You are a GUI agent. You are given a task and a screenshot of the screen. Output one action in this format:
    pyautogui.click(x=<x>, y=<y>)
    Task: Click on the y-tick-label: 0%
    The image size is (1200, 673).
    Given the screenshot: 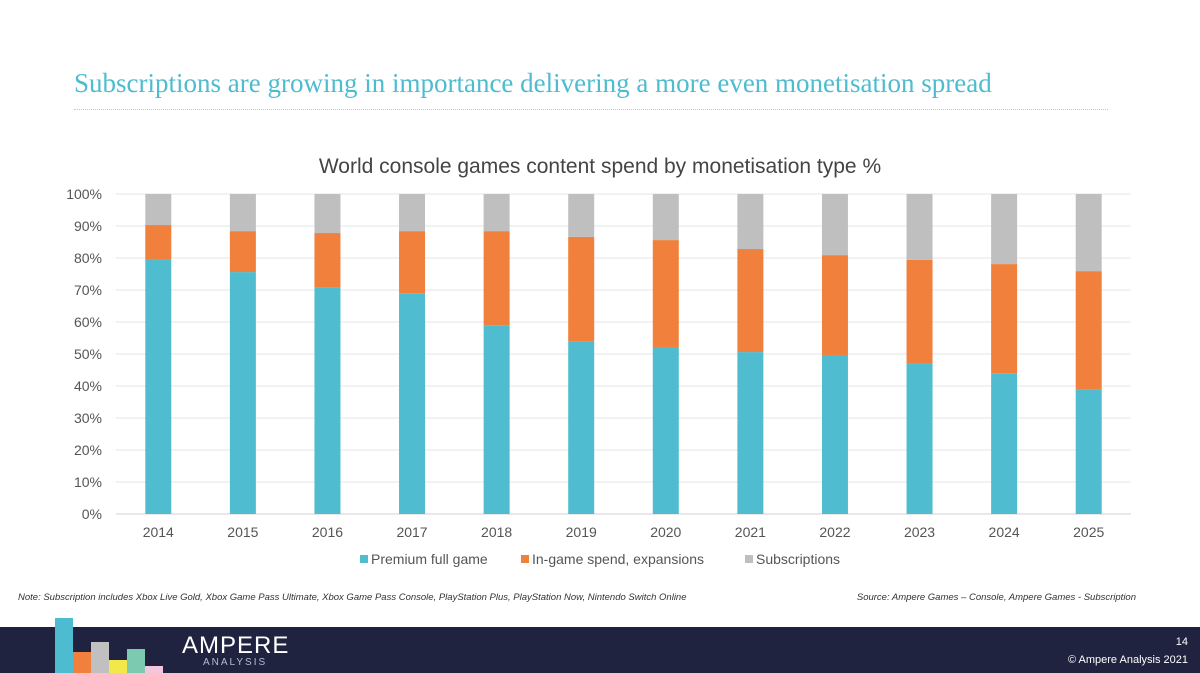 What is the action you would take?
    pyautogui.click(x=92, y=514)
    